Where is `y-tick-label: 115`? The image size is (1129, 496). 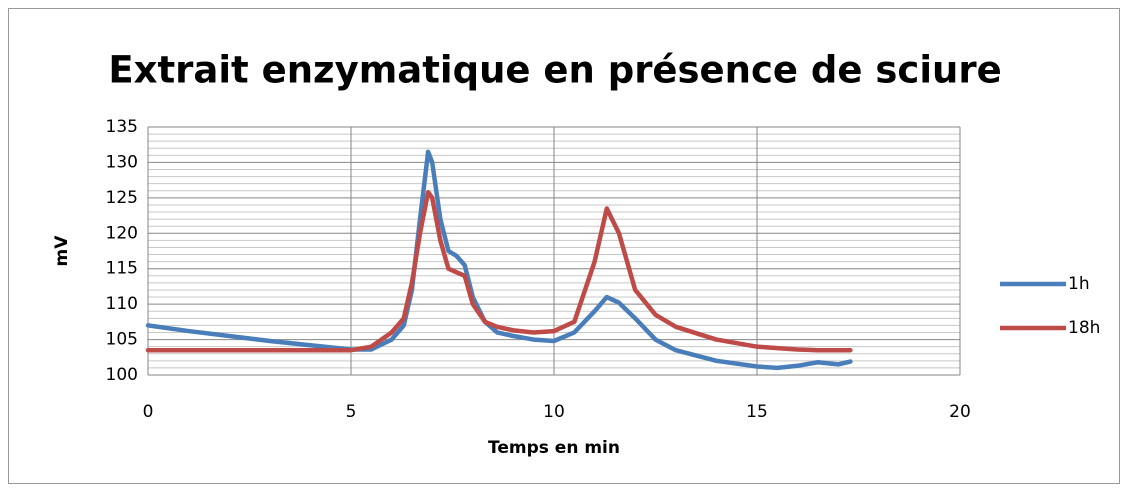
y-tick-label: 115 is located at coordinates (122, 269).